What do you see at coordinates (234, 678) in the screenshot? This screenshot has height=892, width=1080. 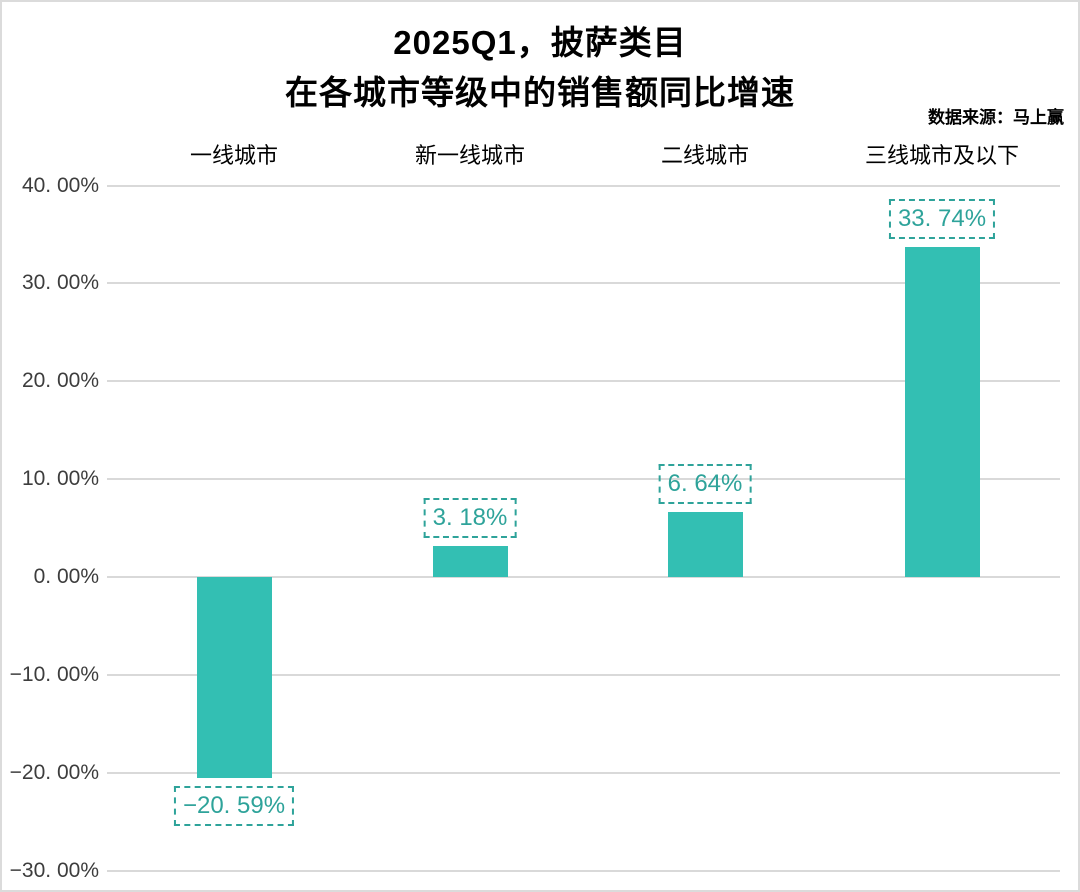 I see `bar-tier1` at bounding box center [234, 678].